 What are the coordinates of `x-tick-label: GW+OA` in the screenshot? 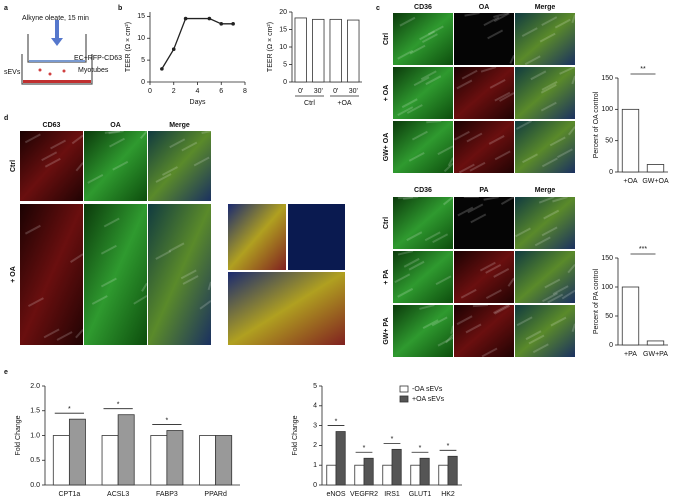 It's located at (655, 181).